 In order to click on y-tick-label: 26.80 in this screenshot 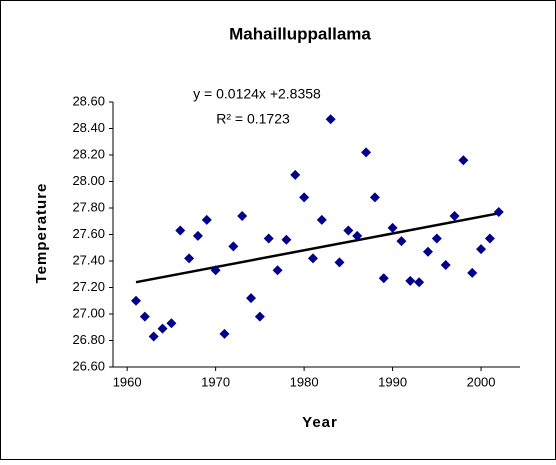, I will do `click(88, 339)`.